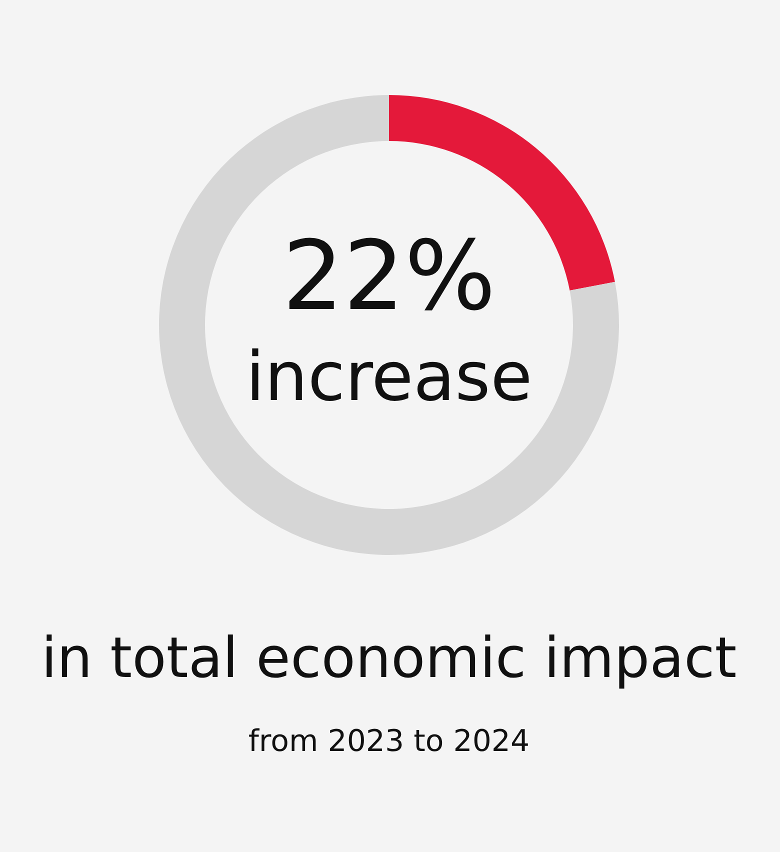 The width and height of the screenshot is (780, 852). I want to click on data-label: 22%, so click(389, 276).